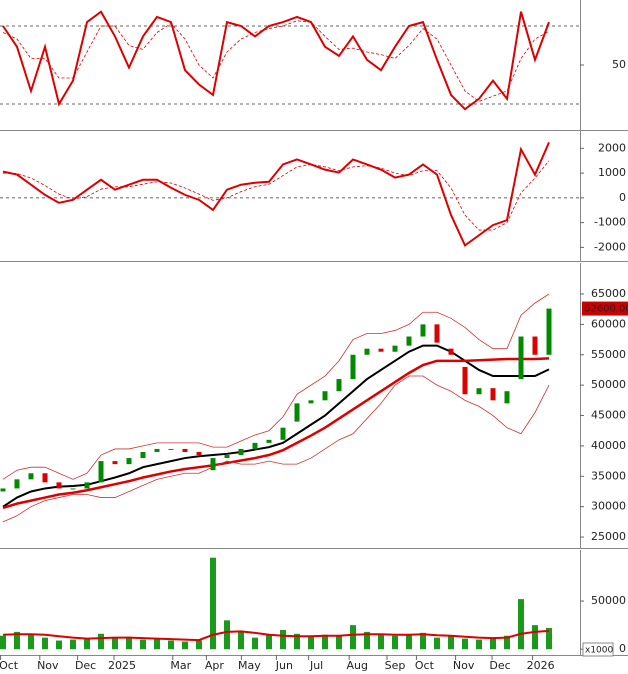 The image size is (628, 674). What do you see at coordinates (610, 222) in the screenshot?
I see `y-tick-label: -1000` at bounding box center [610, 222].